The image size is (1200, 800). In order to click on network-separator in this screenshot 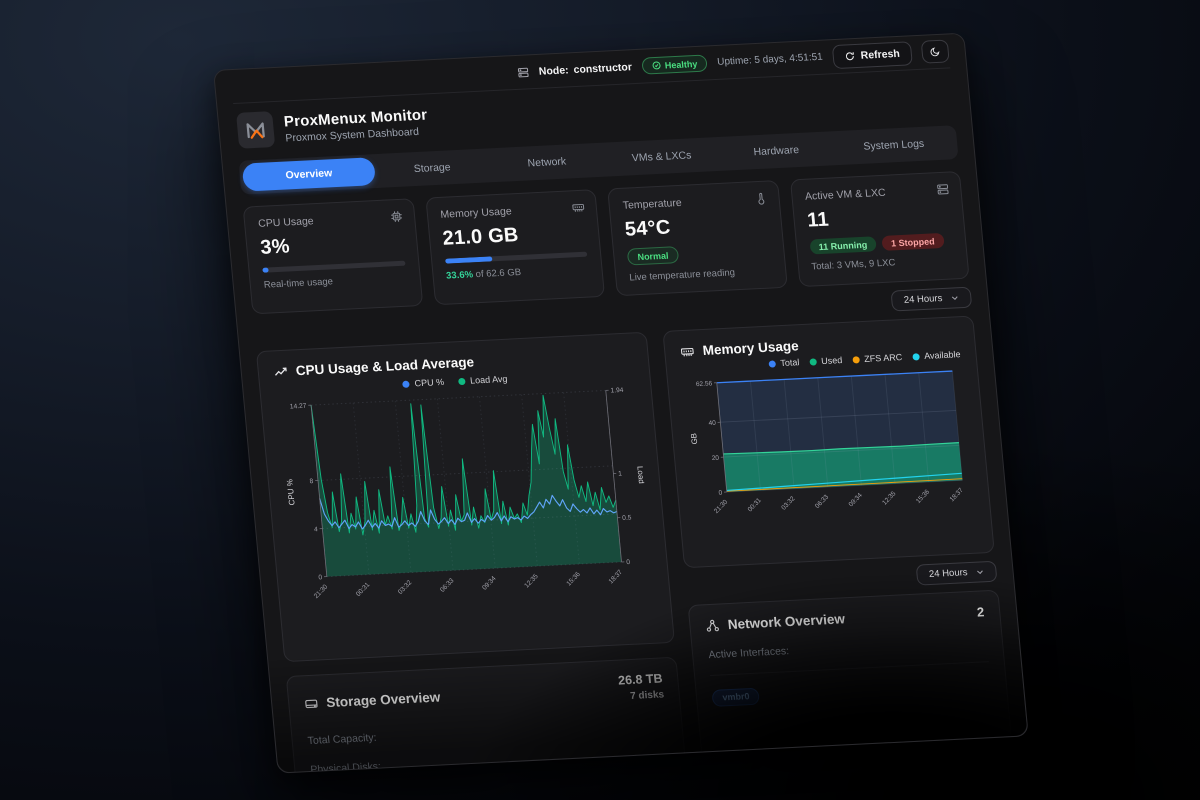, I will do `click(849, 669)`.